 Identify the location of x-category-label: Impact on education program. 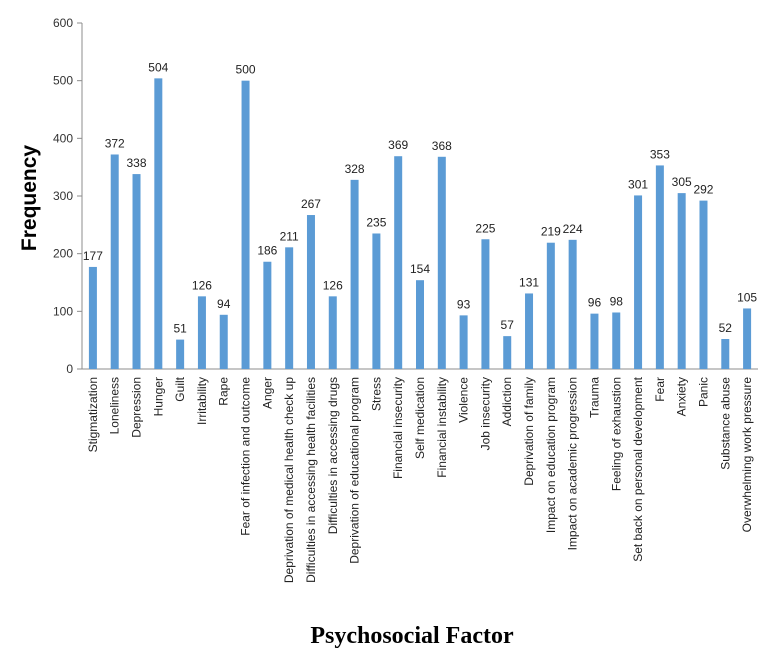
(551, 455).